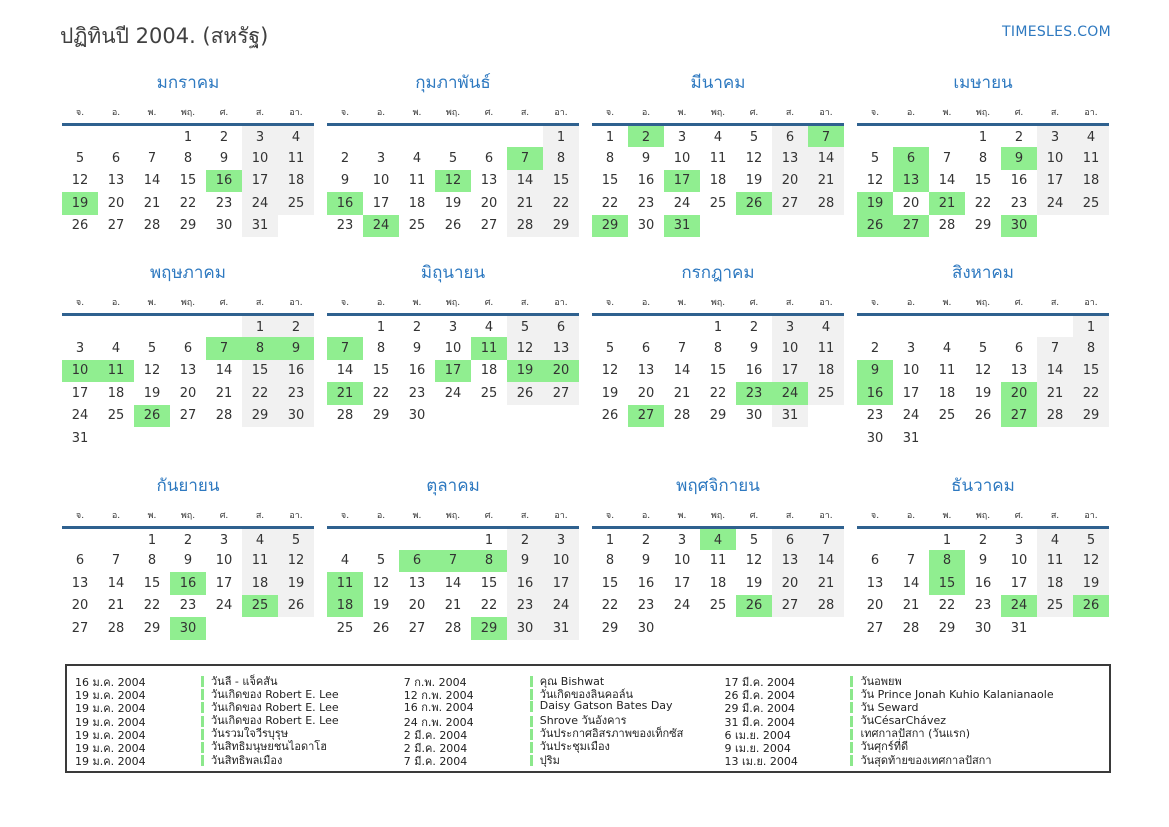 This screenshot has height=827, width=1169. What do you see at coordinates (260, 158) in the screenshot?
I see `weekend-day-cell: 10` at bounding box center [260, 158].